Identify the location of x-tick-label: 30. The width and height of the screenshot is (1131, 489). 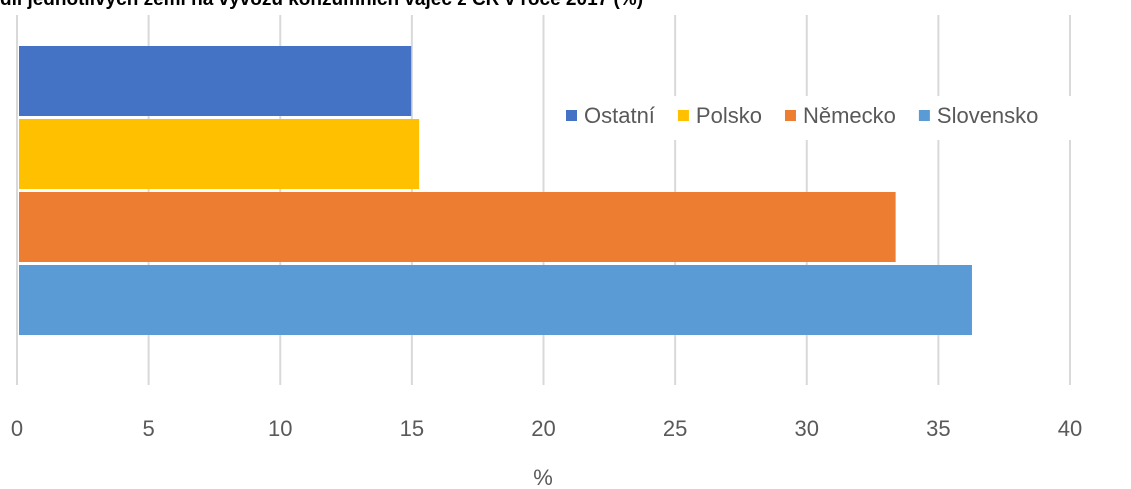
(807, 428).